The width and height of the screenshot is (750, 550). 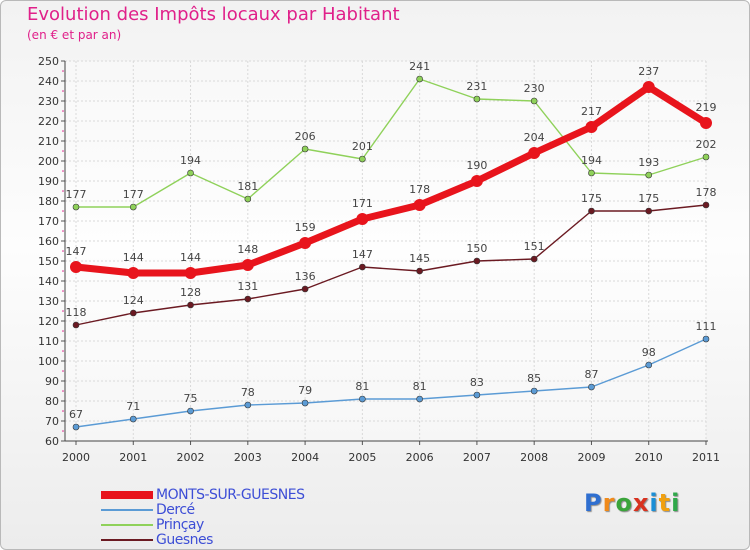 I want to click on data-label-guesnes: 131, so click(x=247, y=286).